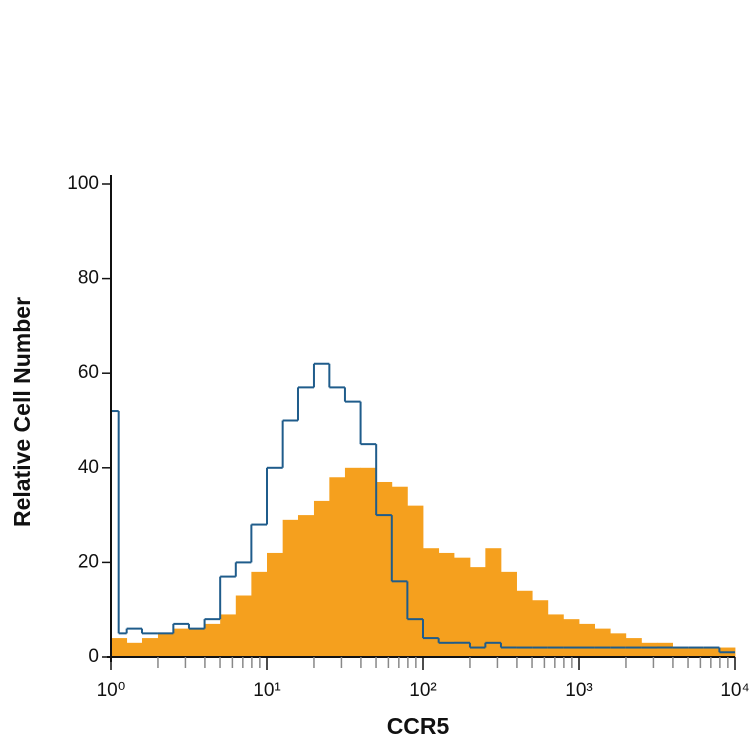 This screenshot has height=750, width=750. What do you see at coordinates (22, 412) in the screenshot?
I see `y-axis-title: Relative Cell Number` at bounding box center [22, 412].